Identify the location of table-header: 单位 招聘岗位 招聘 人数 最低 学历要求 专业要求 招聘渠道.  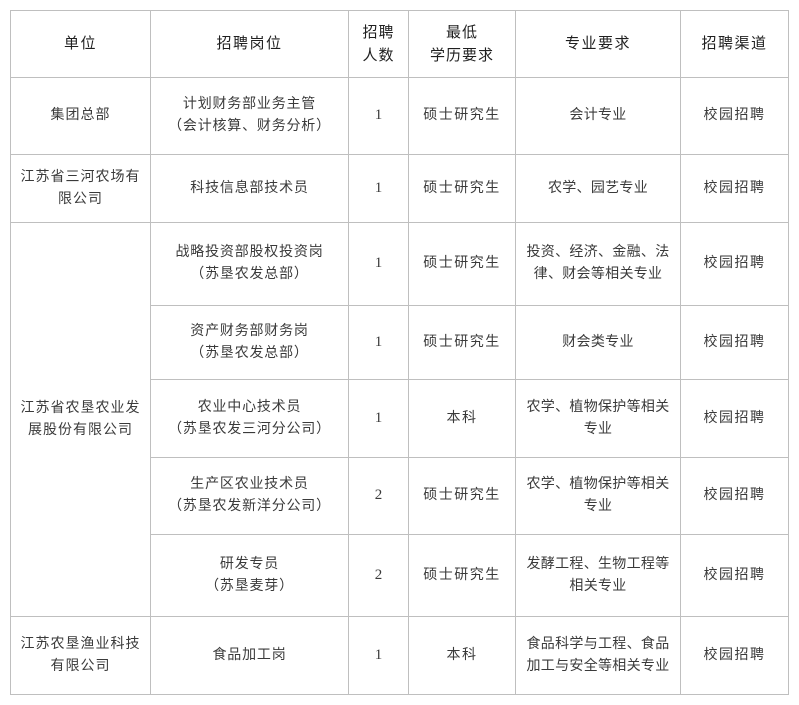
(399, 44).